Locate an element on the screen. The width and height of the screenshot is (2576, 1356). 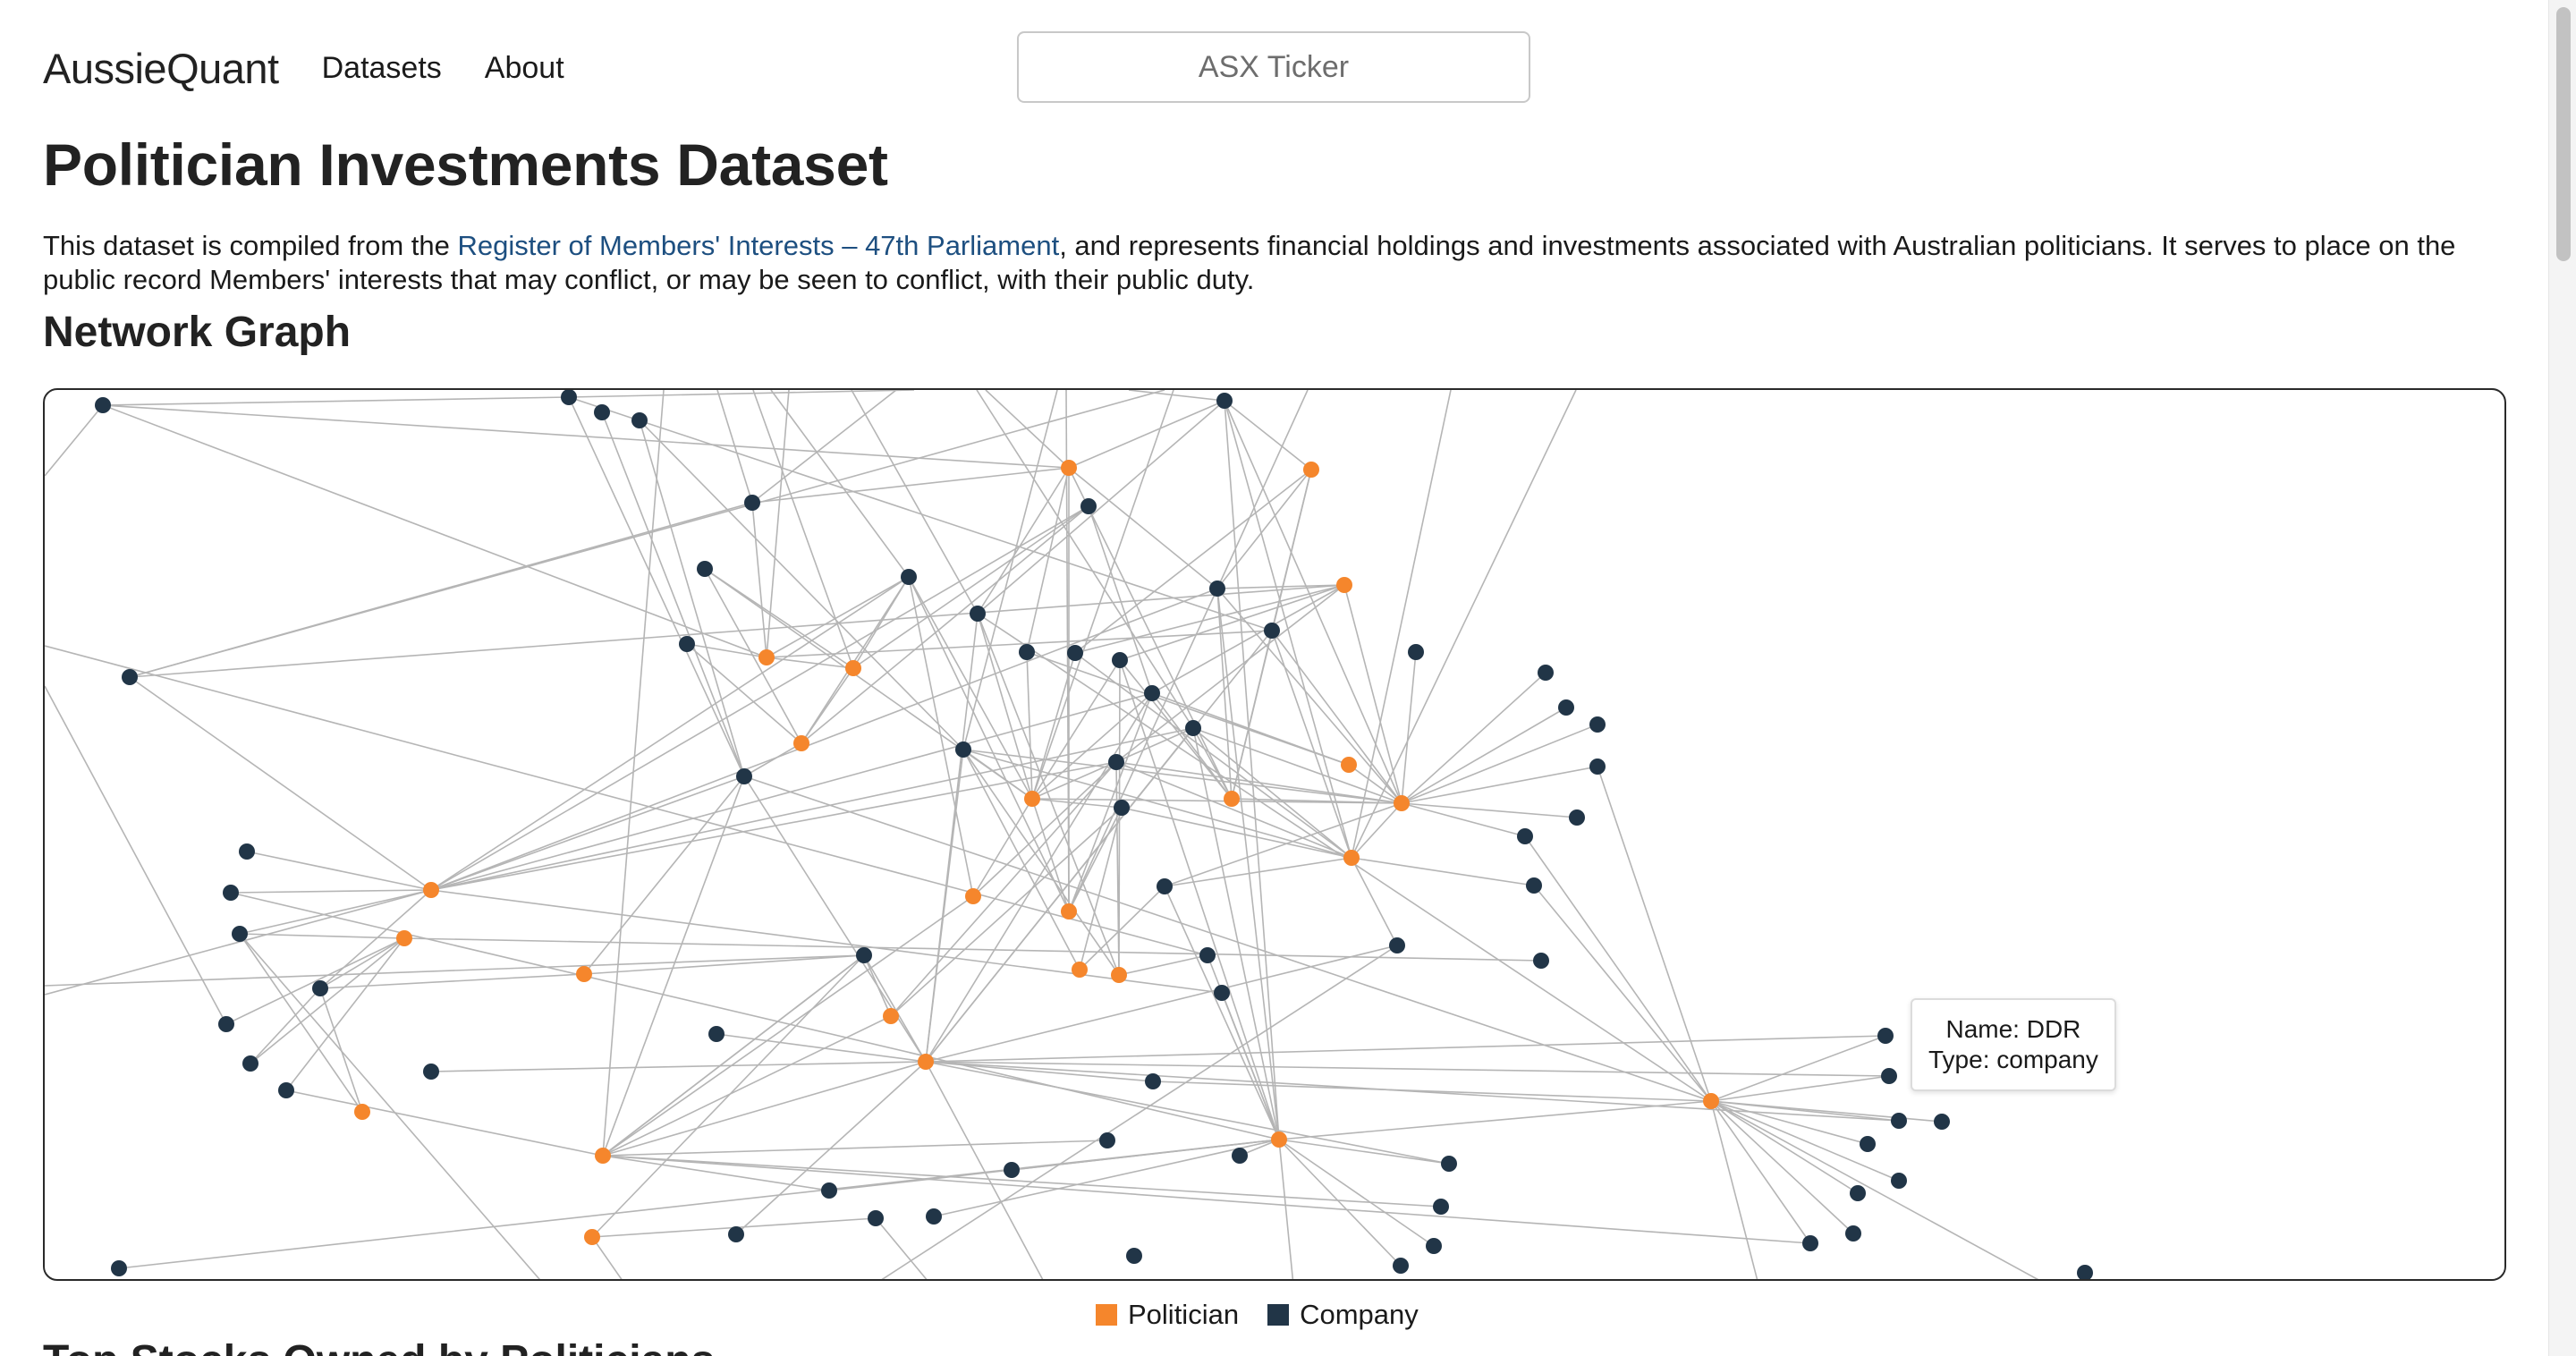
page-scrollbar is located at coordinates (2562, 678).